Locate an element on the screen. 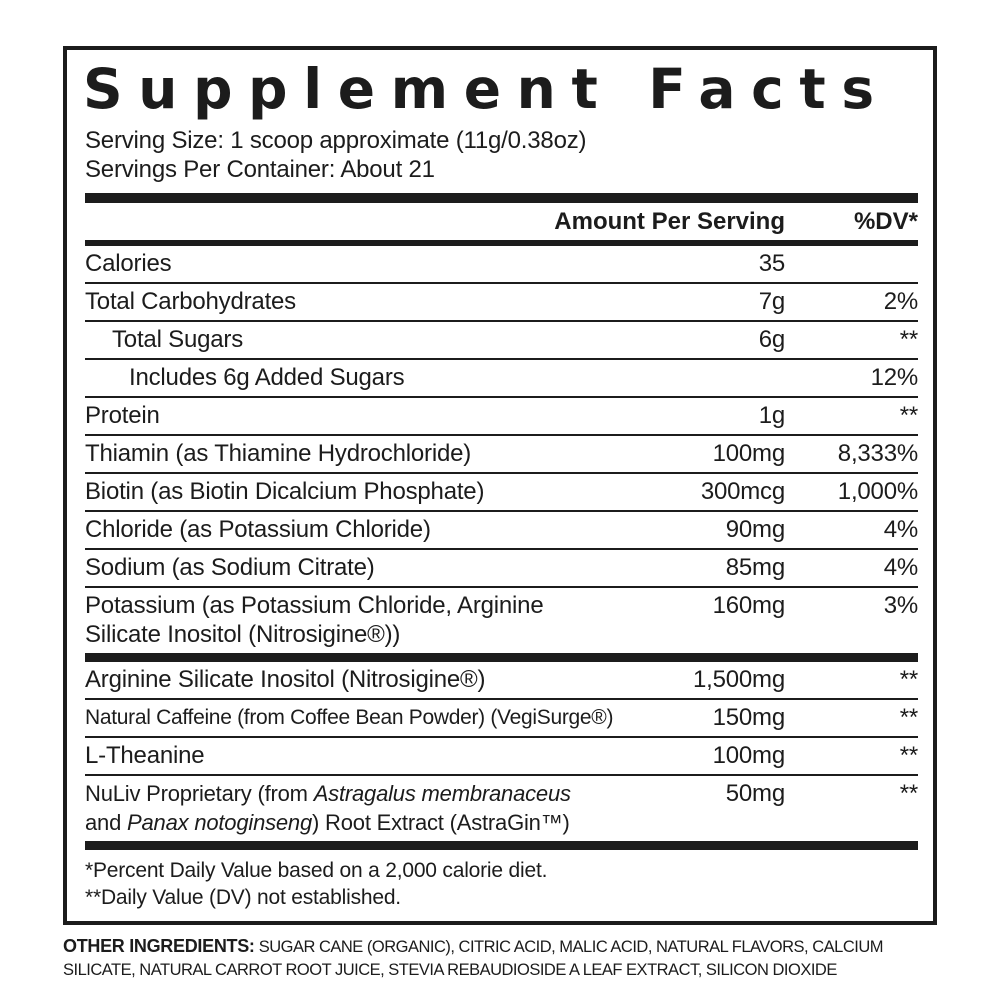 The width and height of the screenshot is (1000, 1000). table-row: Chloride (as Potassium Chloride) 90mg 4% is located at coordinates (501, 529).